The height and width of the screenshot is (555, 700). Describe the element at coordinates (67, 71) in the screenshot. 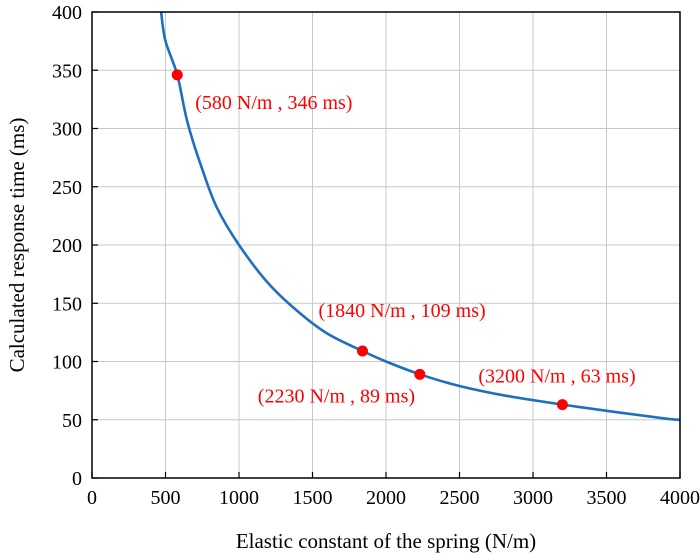

I see `y-tick-label: 350` at that location.